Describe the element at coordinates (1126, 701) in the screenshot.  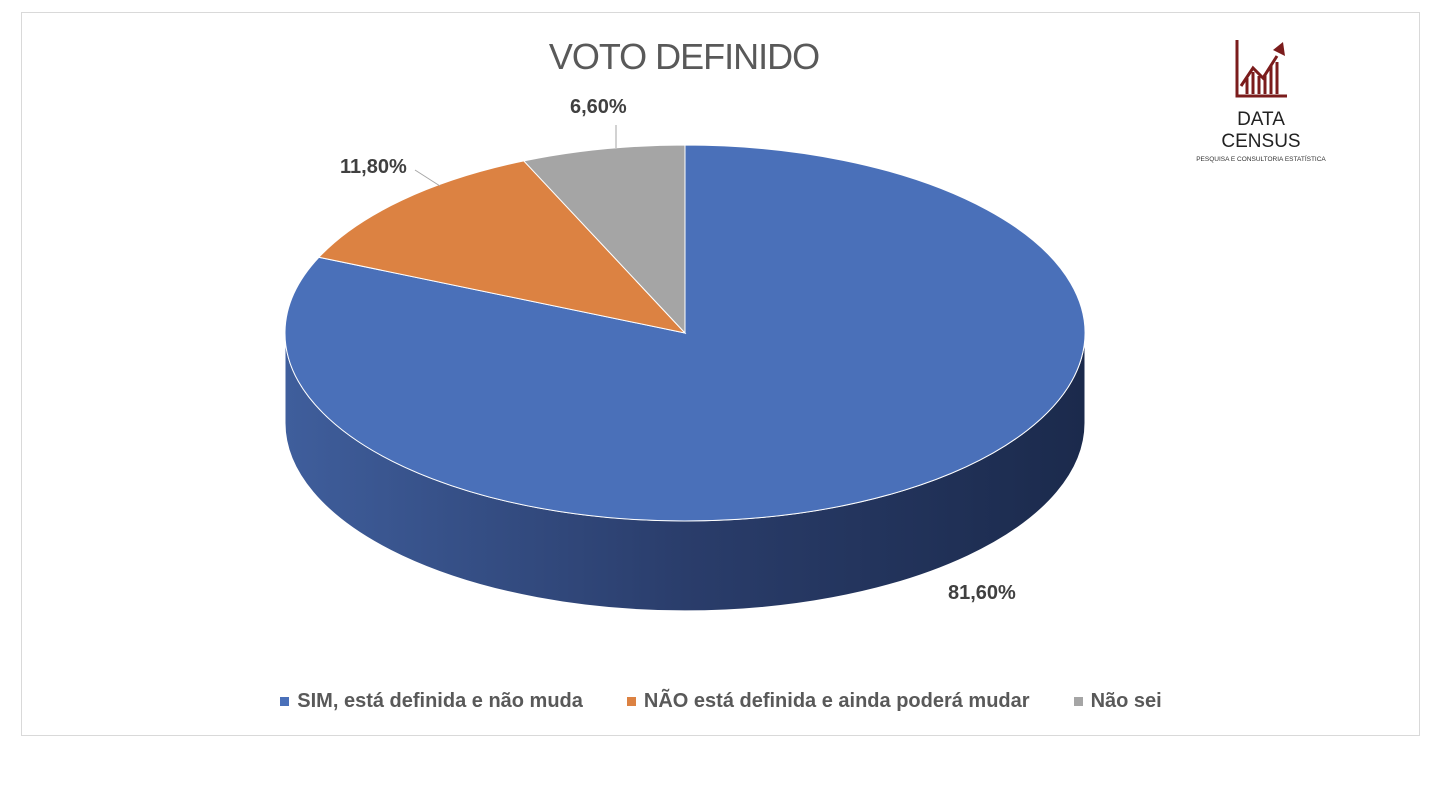
I see `legend-label: Não sei` at that location.